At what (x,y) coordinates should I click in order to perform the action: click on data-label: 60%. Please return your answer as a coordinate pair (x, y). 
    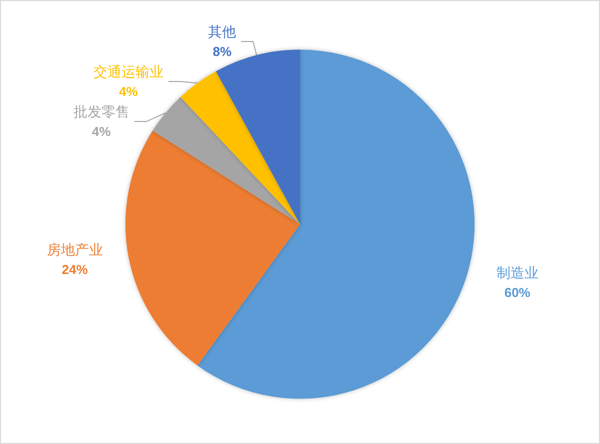
    Looking at the image, I should click on (517, 292).